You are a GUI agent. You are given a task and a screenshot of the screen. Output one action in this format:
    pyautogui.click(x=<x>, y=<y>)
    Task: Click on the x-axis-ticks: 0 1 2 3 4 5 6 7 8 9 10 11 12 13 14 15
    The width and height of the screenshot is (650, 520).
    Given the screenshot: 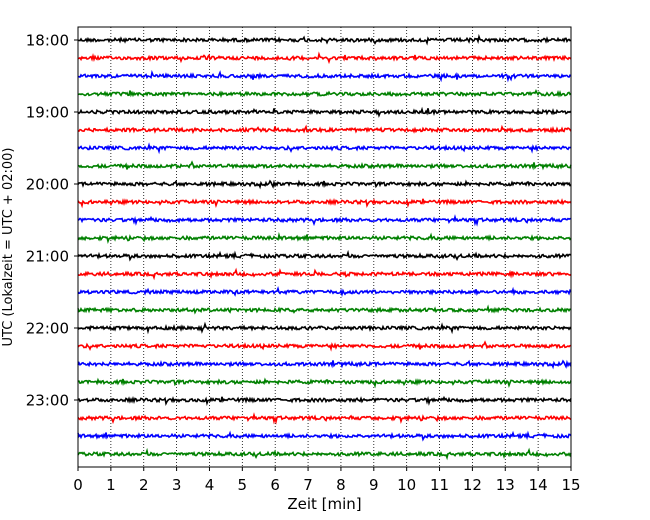 What is the action you would take?
    pyautogui.click(x=327, y=480)
    